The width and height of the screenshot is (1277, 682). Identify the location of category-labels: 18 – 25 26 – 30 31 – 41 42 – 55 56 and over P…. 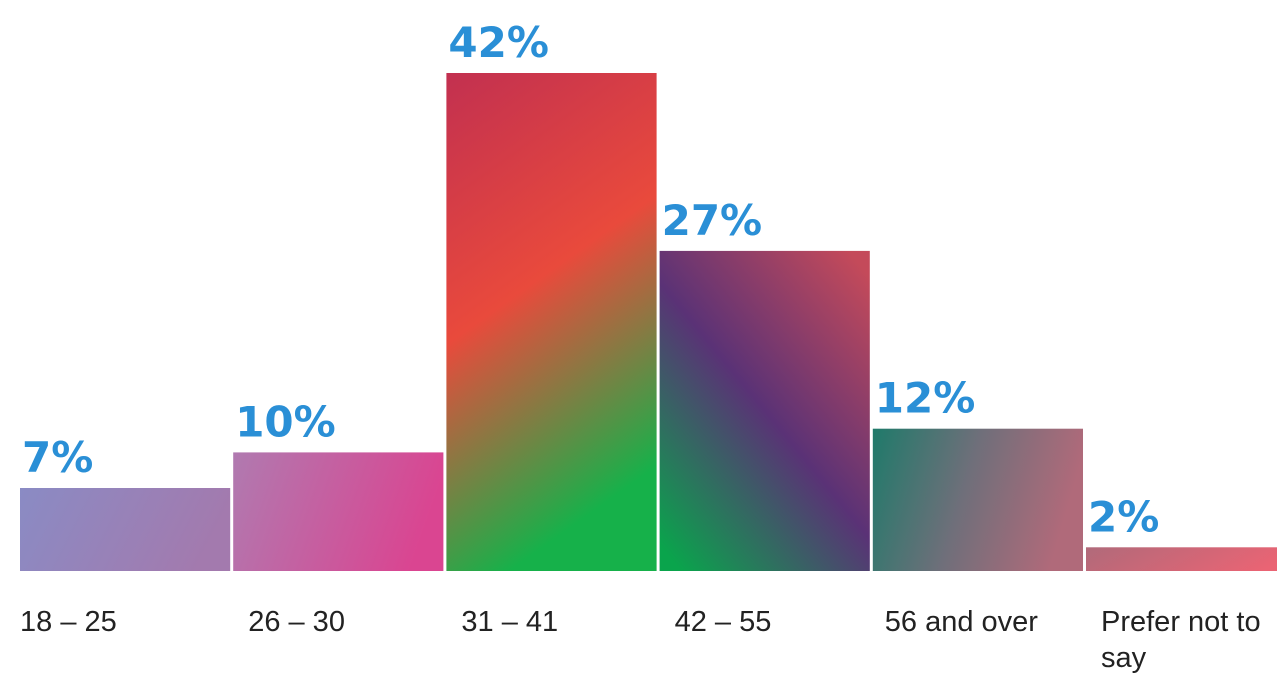
(640, 640).